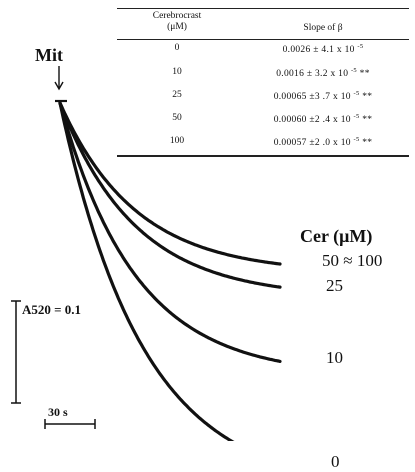 This screenshot has height=472, width=415. I want to click on table-top-rule, so click(263, 8).